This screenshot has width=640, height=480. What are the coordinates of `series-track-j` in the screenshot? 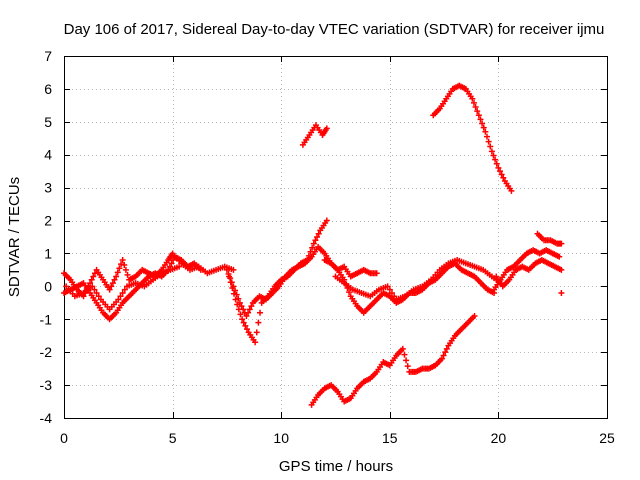 It's located at (549, 238).